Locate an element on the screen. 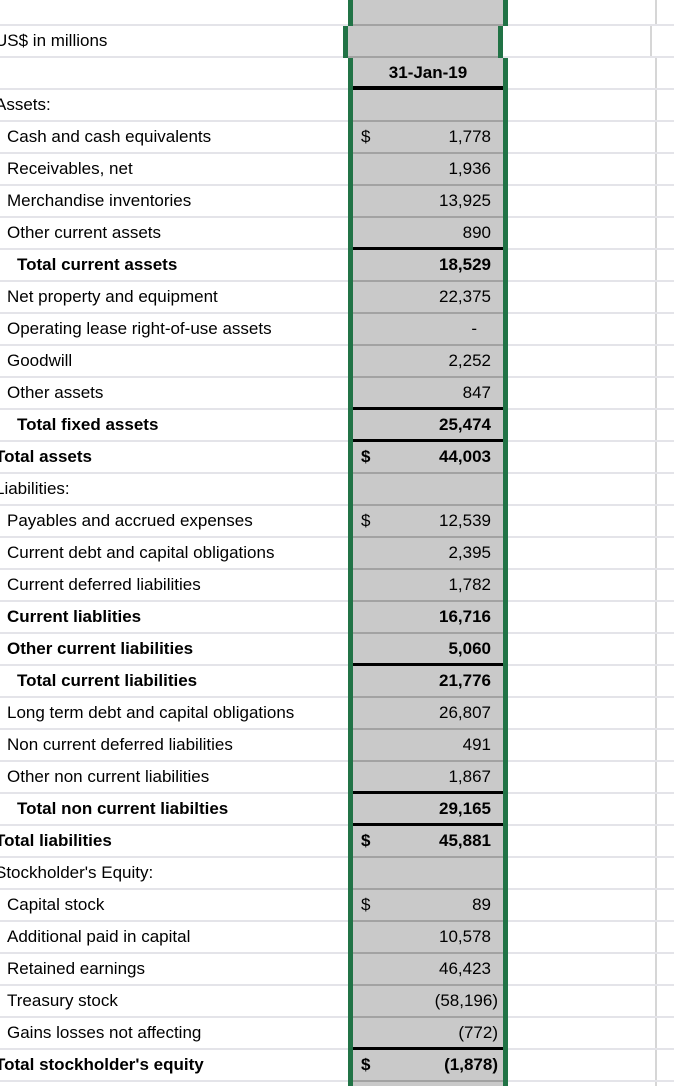  value-cell: 5,060 is located at coordinates (428, 650).